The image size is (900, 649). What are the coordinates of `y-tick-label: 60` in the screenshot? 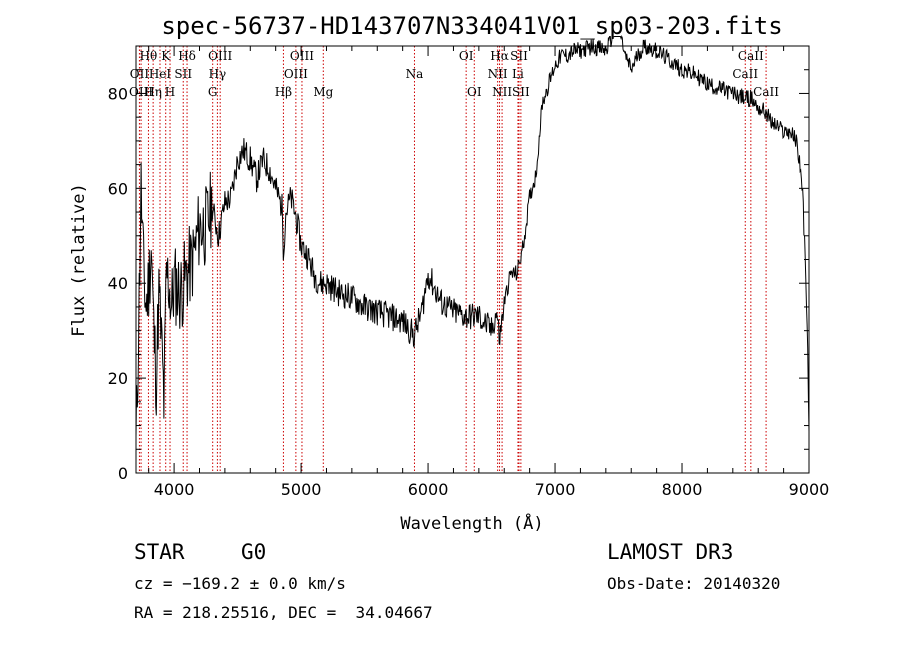 It's located at (118, 188).